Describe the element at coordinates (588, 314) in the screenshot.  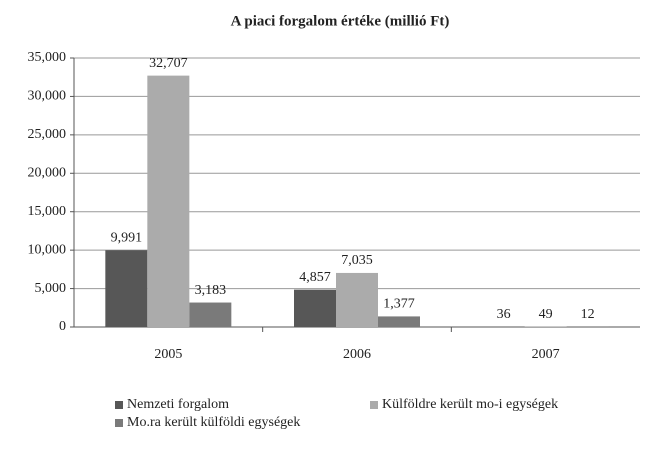
I see `value-label: 12` at that location.